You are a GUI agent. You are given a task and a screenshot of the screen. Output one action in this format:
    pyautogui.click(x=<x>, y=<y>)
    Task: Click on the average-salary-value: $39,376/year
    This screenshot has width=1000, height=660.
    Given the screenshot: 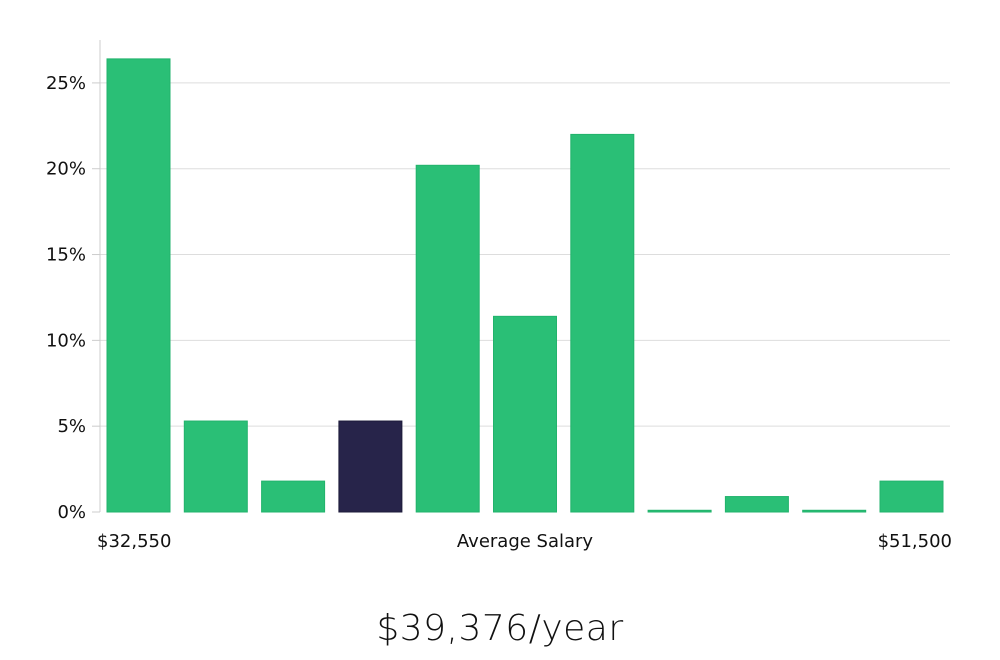 What is the action you would take?
    pyautogui.click(x=500, y=628)
    